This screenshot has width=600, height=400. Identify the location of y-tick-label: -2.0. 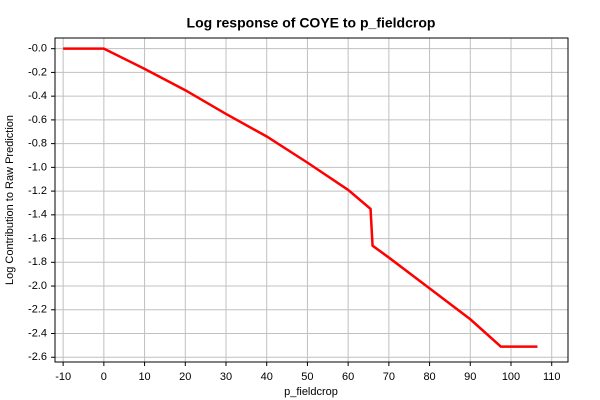
(37, 286).